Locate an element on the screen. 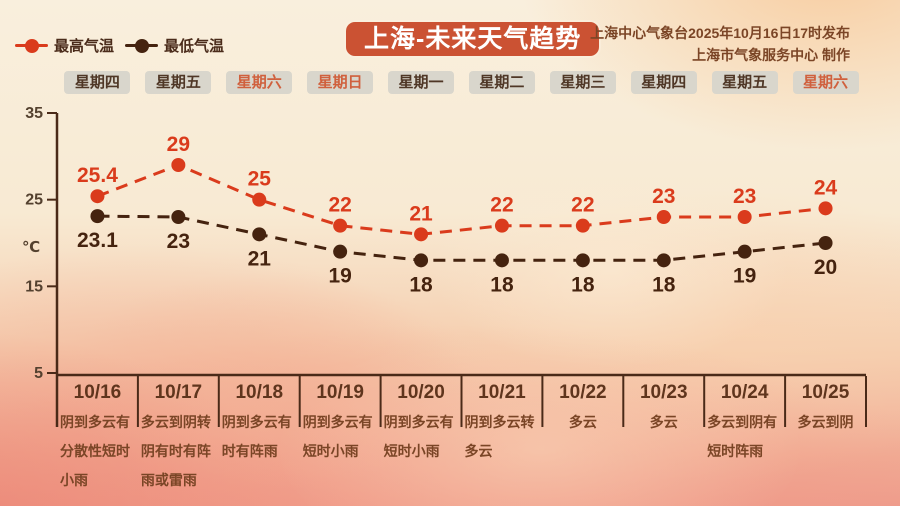 This screenshot has width=900, height=506. day-weather-text: 阴到多云有分散性短时小雨 is located at coordinates (97, 451).